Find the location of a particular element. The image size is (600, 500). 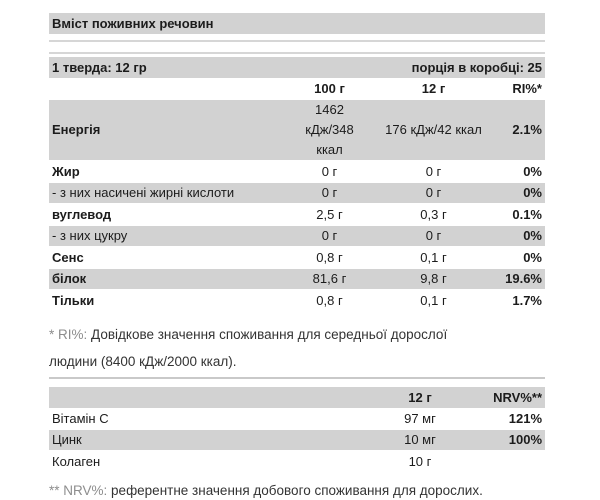

ri-percent-value: 1.7% is located at coordinates (527, 300).